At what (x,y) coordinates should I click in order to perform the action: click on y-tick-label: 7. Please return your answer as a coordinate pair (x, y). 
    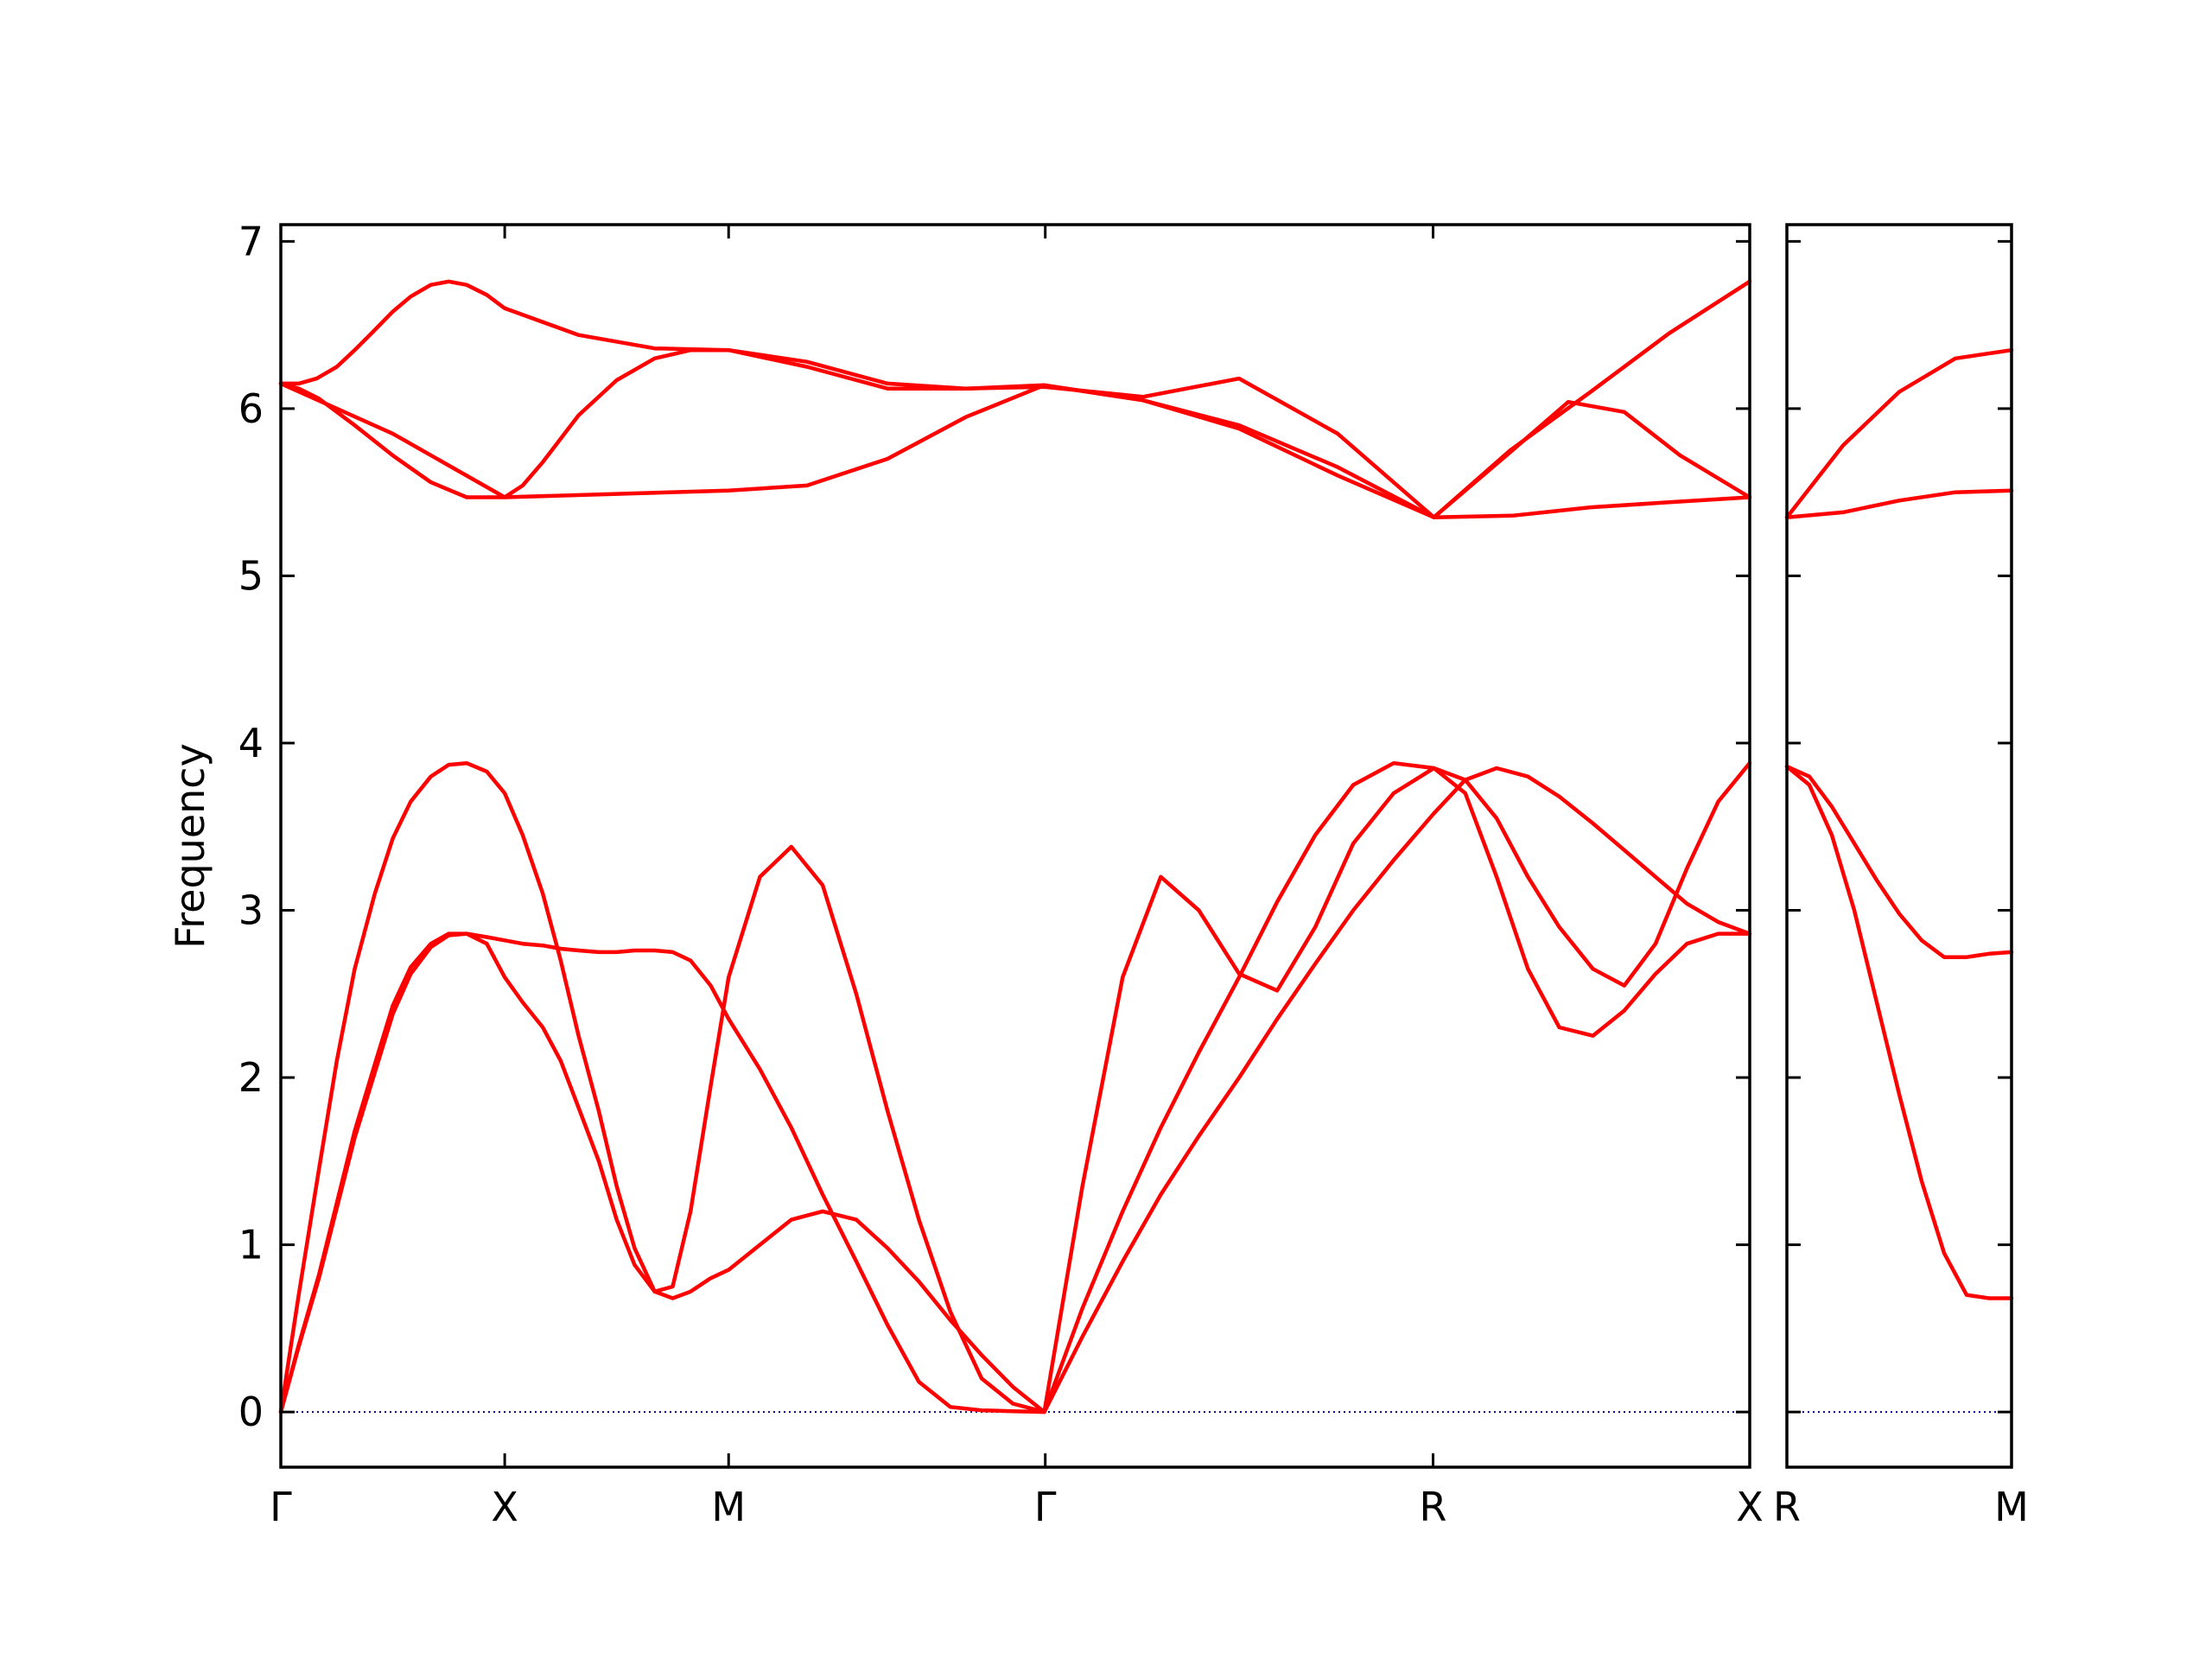
    Looking at the image, I should click on (251, 241).